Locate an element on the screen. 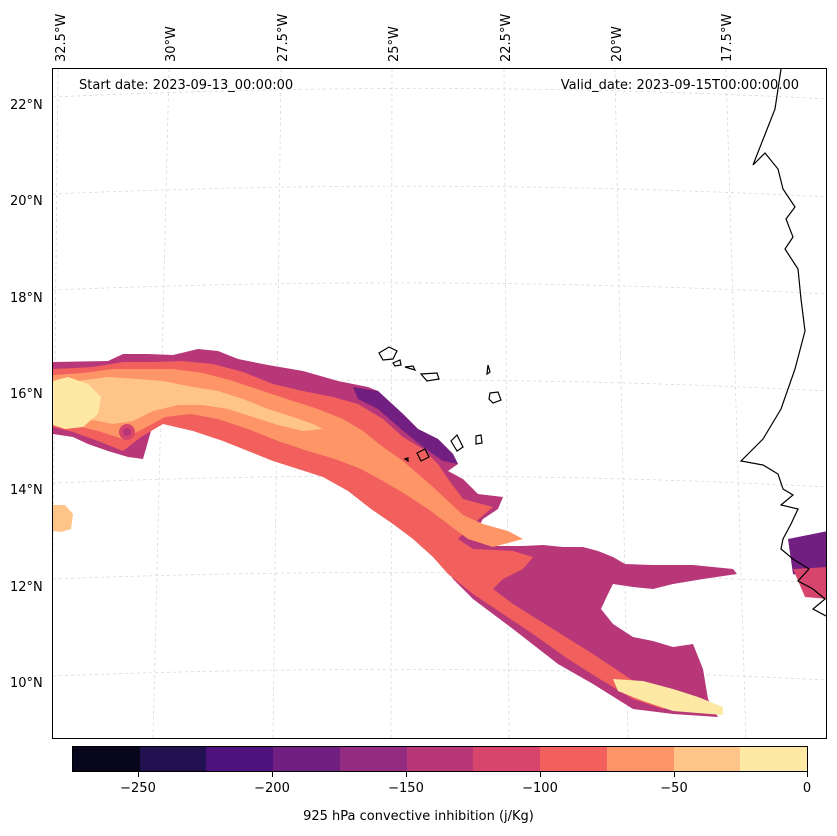 The height and width of the screenshot is (836, 837). lat-label-12n: 12°N is located at coordinates (26, 587).